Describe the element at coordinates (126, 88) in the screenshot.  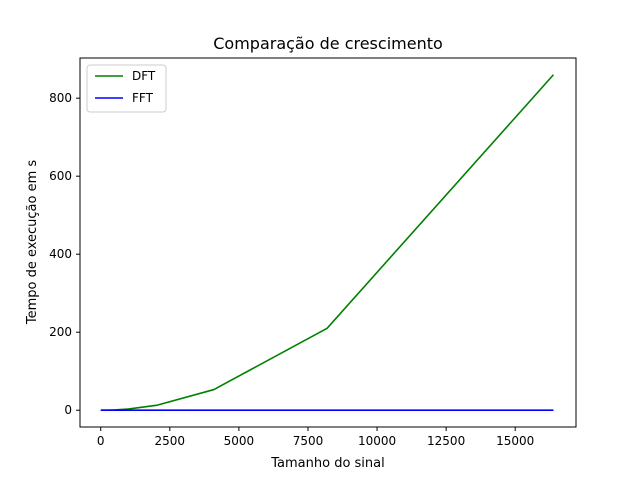
I see `legend: DFT FFT` at that location.